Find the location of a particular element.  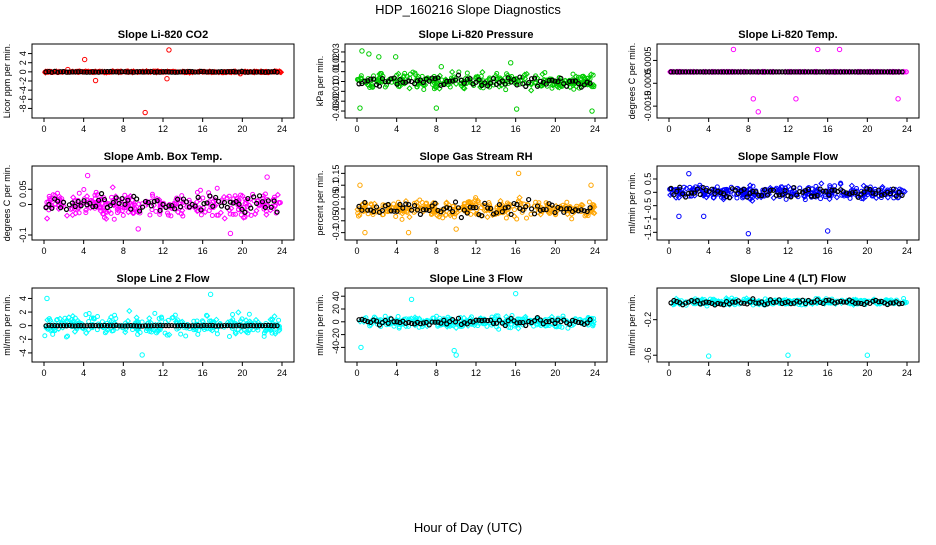

x-tick-label: 0 is located at coordinates (43, 251).